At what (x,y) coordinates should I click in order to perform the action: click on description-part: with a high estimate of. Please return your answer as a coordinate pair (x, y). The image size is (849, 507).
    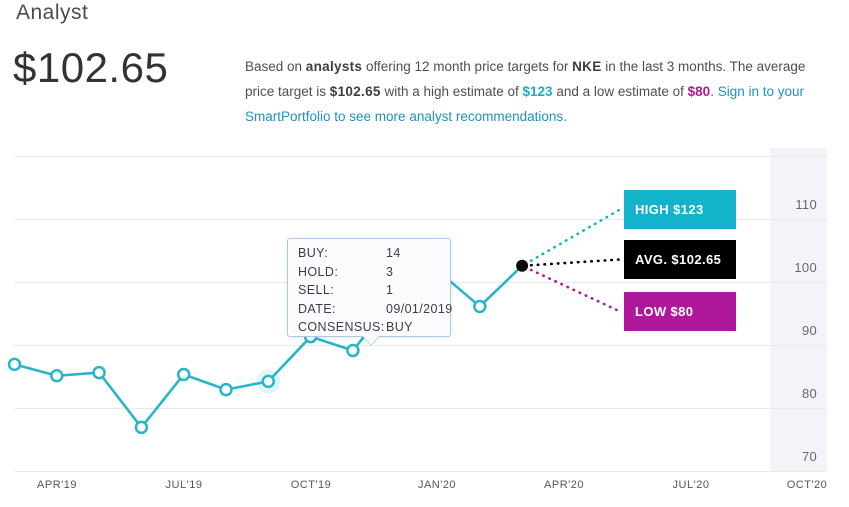
    Looking at the image, I should click on (451, 91).